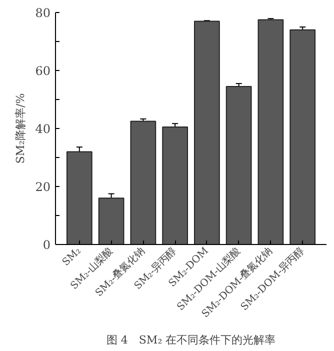 Image resolution: width=334 pixels, height=351 pixels. I want to click on y-tick-label: 60, so click(43, 71).